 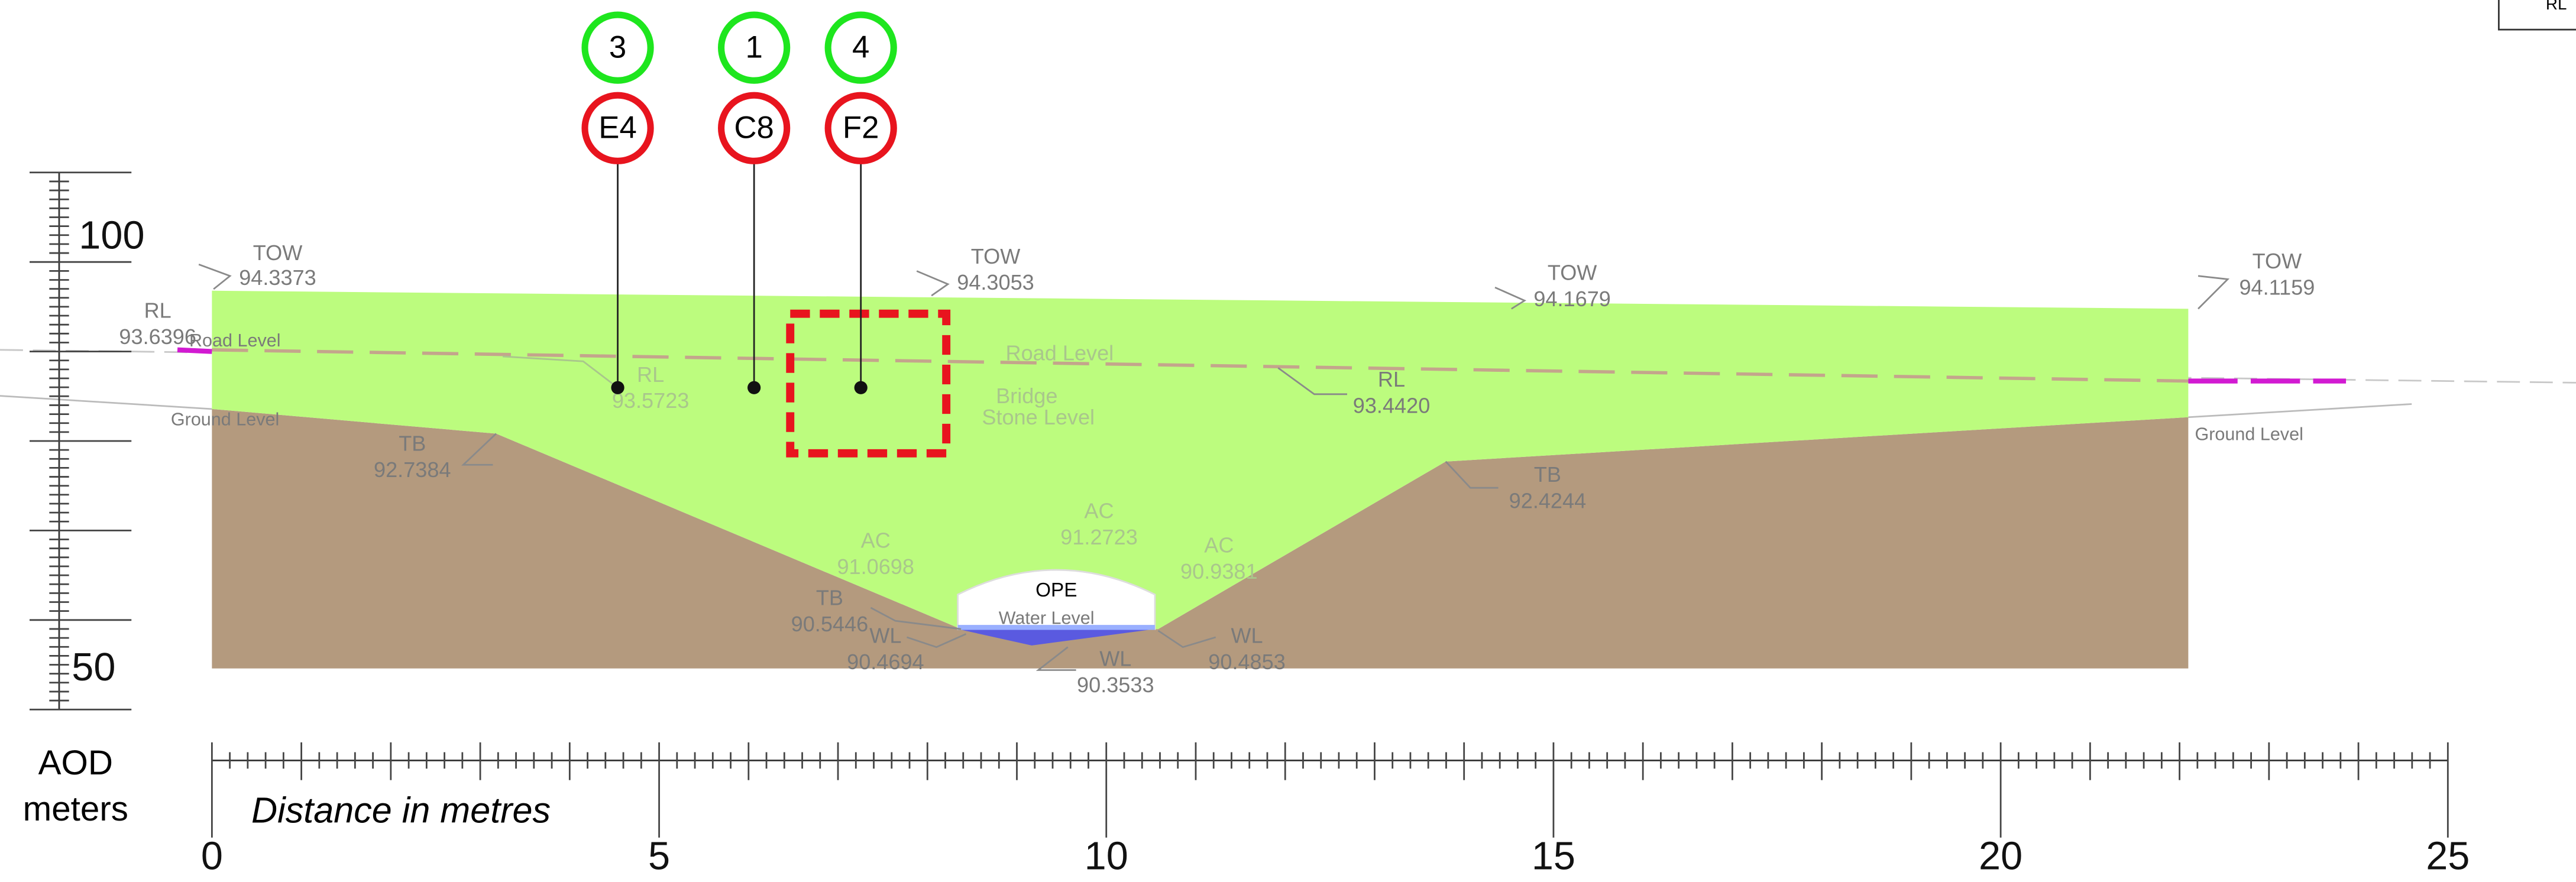 What do you see at coordinates (1572, 299) in the screenshot?
I see `ann-value: 94.1679` at bounding box center [1572, 299].